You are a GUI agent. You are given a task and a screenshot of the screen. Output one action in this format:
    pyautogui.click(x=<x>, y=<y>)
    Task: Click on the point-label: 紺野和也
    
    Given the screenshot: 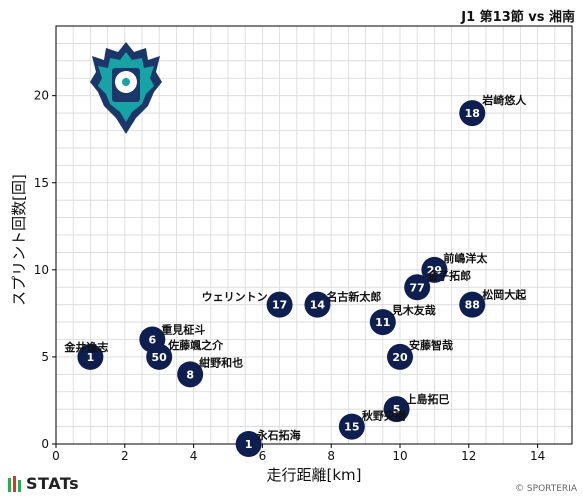 What is the action you would take?
    pyautogui.click(x=221, y=362)
    